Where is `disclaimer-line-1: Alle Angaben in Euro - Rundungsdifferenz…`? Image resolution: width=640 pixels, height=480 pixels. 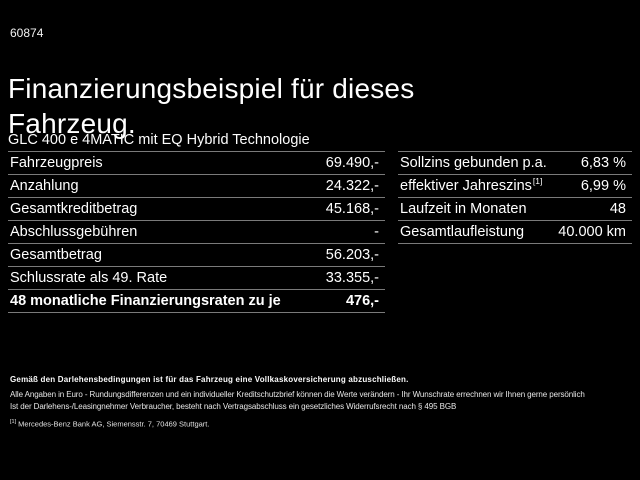 disclaimer-line-1: Alle Angaben in Euro - Rundungsdifferenz… is located at coordinates (297, 394).